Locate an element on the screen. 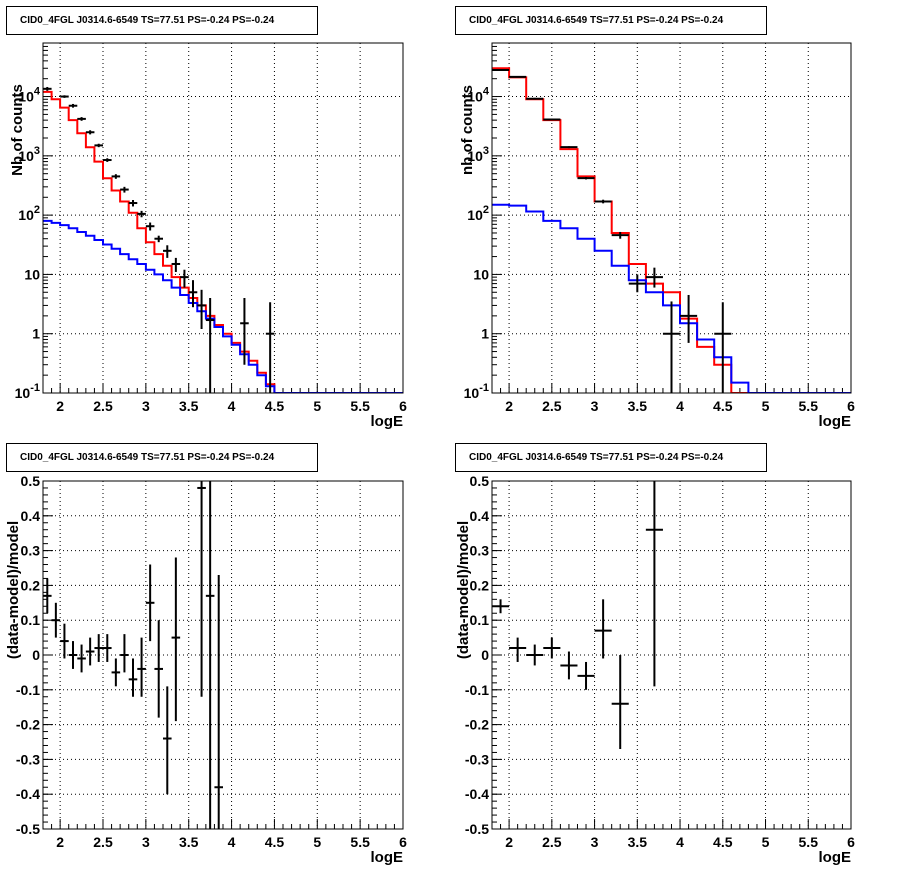 This screenshot has height=875, width=898. x-tick-label: 6 is located at coordinates (403, 842).